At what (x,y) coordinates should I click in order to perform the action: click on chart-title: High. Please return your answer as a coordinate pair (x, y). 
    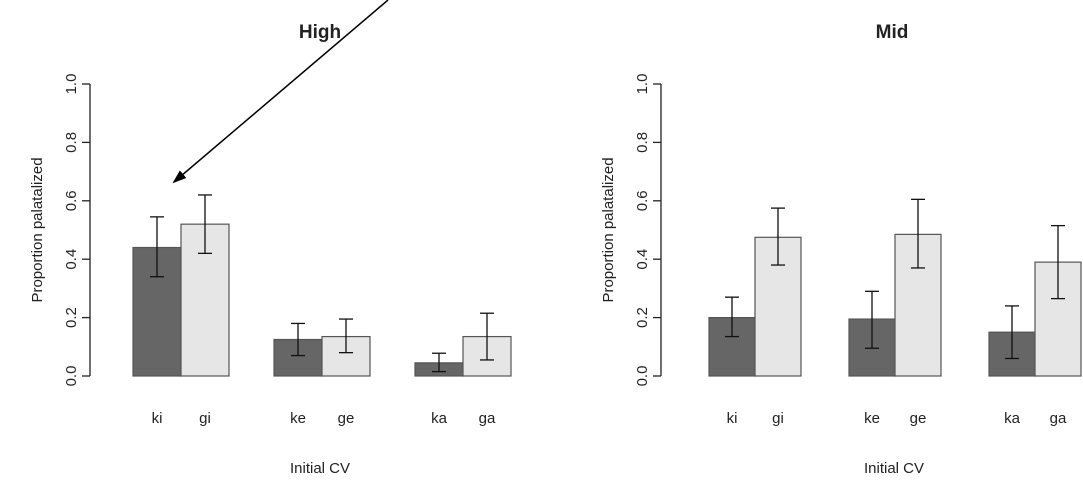
    Looking at the image, I should click on (320, 32).